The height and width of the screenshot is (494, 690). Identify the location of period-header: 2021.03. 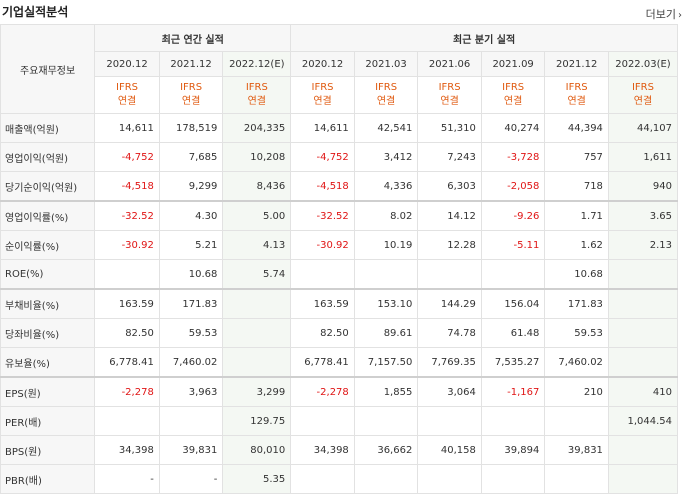
(386, 64).